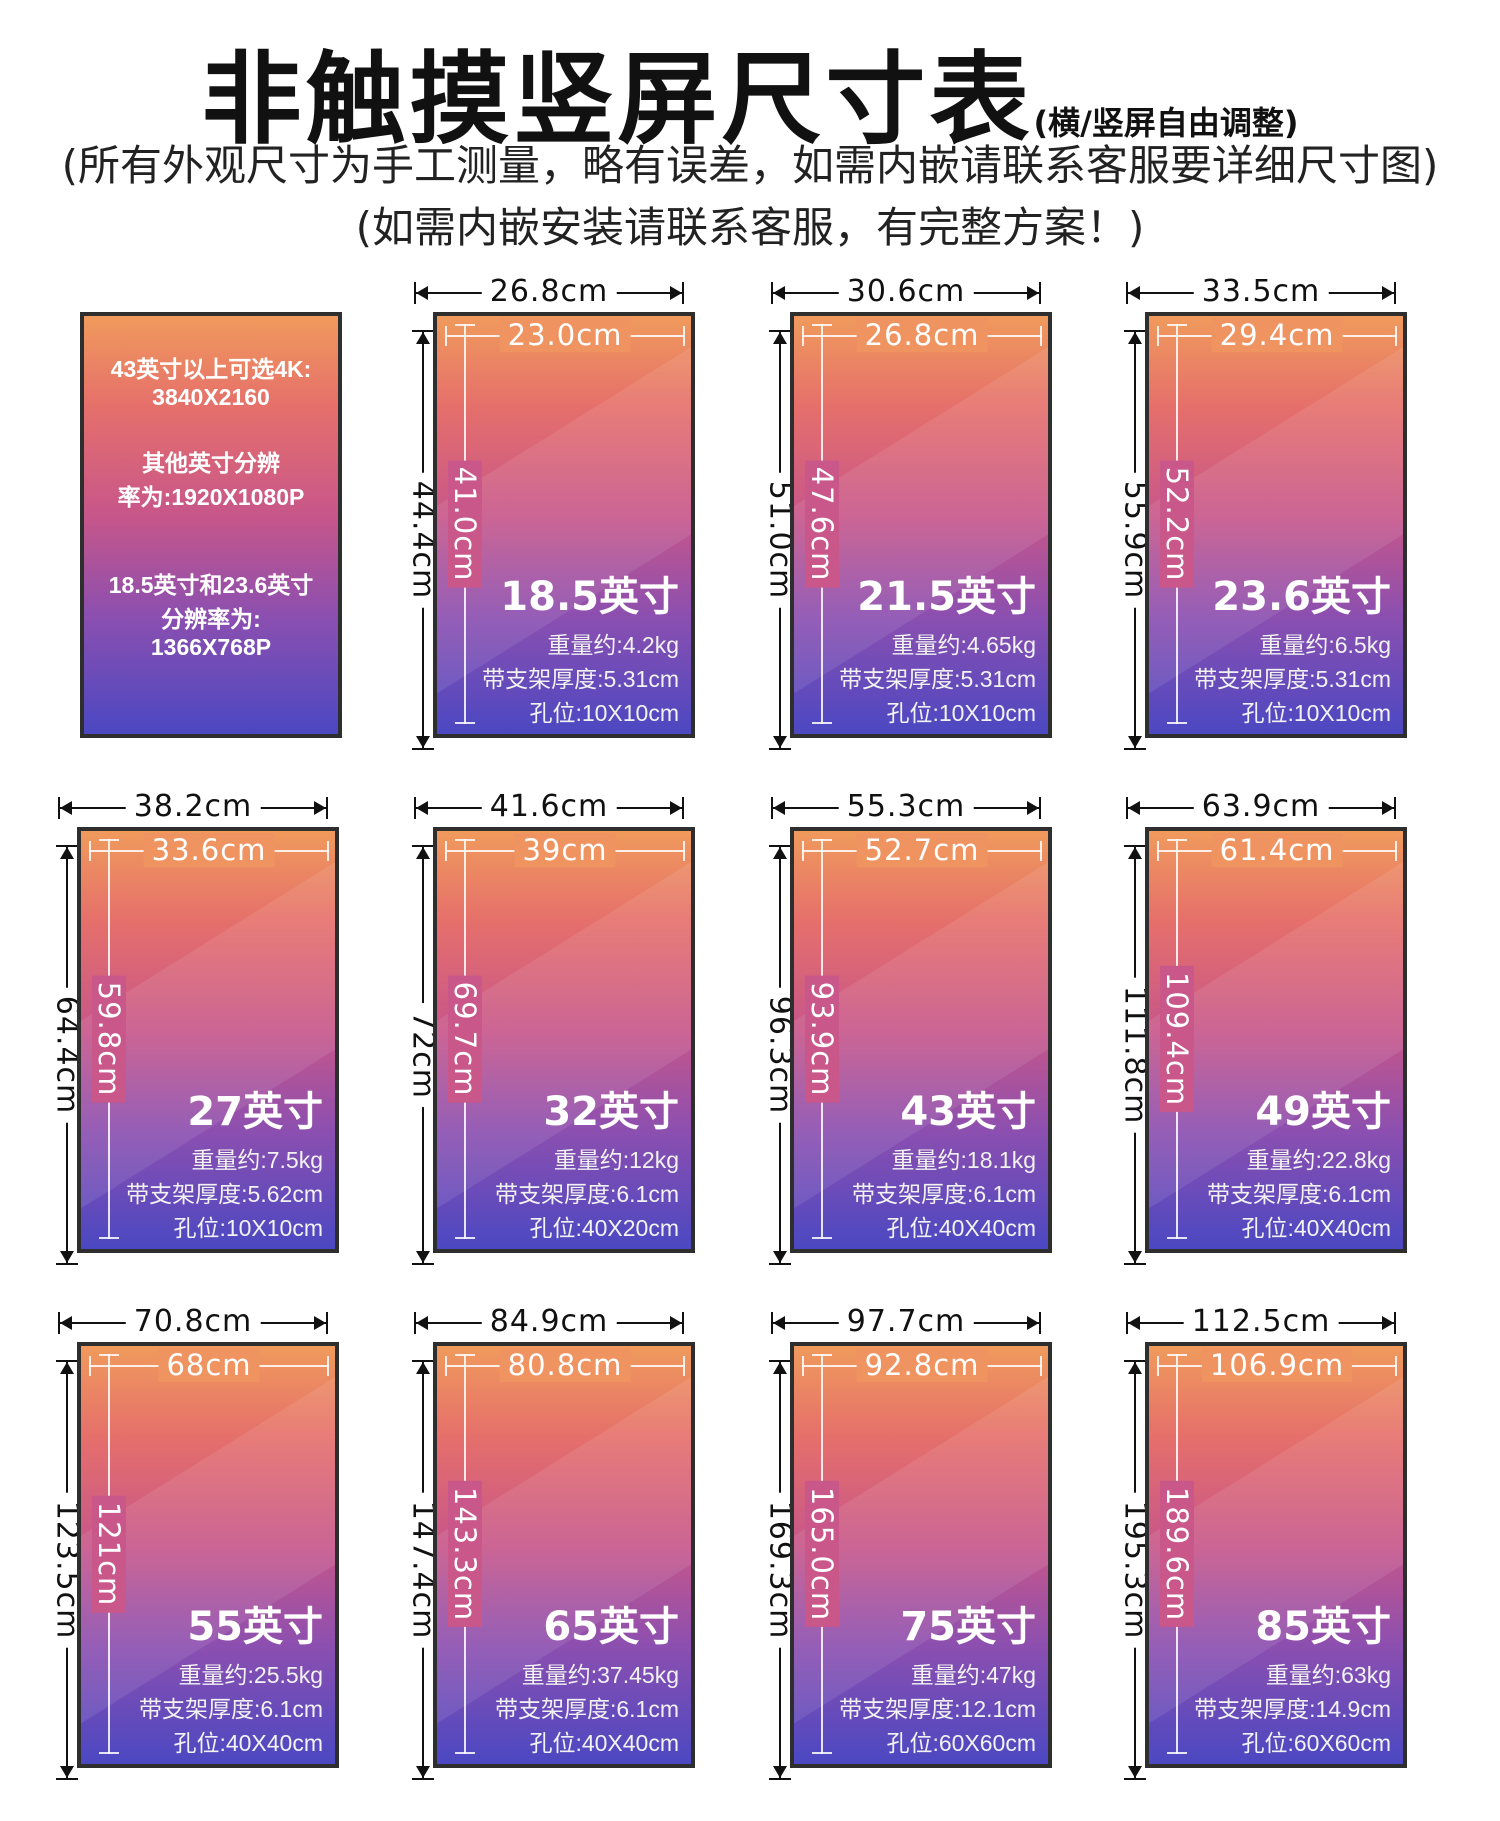 The height and width of the screenshot is (1821, 1500). I want to click on outer-height-dimension: 169.3cm, so click(780, 1570).